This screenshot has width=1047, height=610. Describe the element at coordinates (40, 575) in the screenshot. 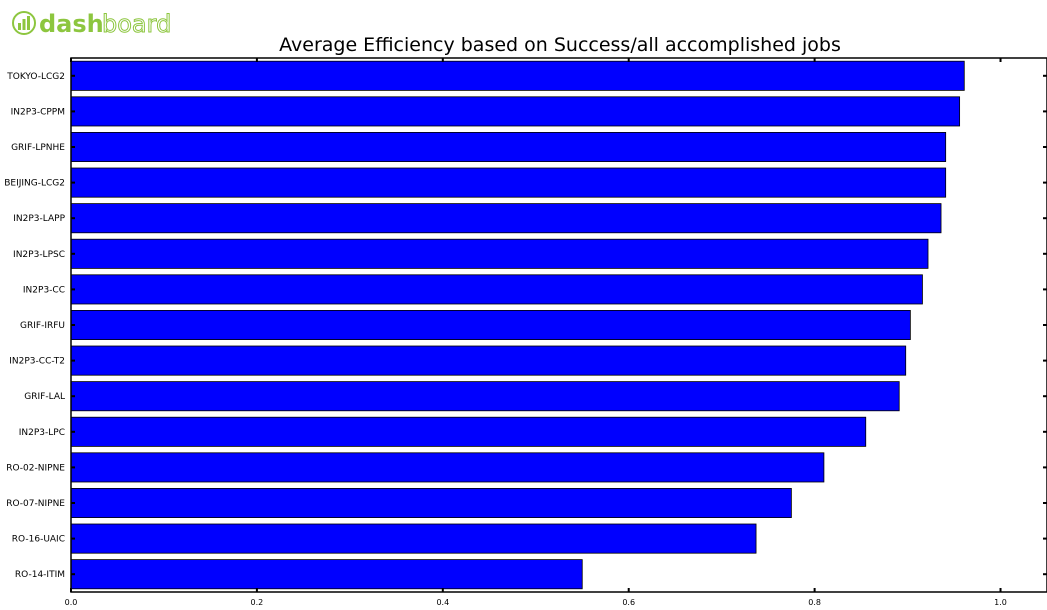

I see `y-tick-label: RO-14-ITIM` at that location.